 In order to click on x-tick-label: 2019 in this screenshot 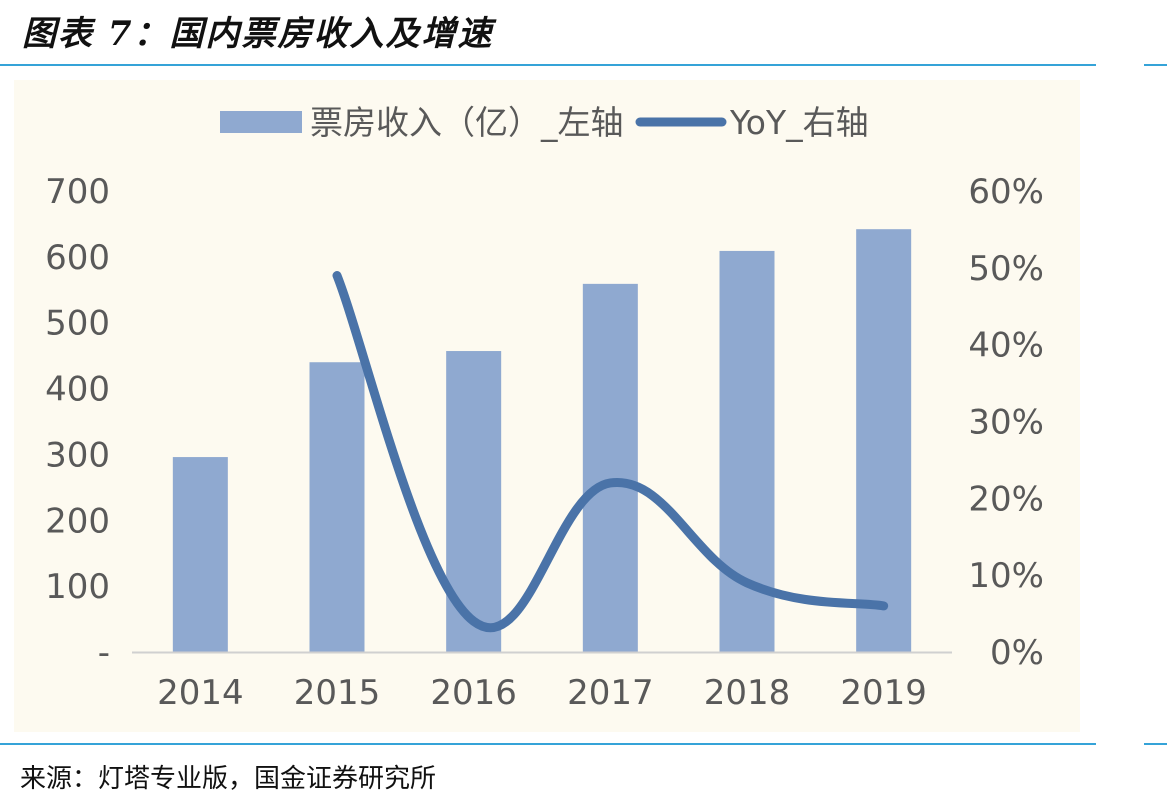, I will do `click(883, 693)`.